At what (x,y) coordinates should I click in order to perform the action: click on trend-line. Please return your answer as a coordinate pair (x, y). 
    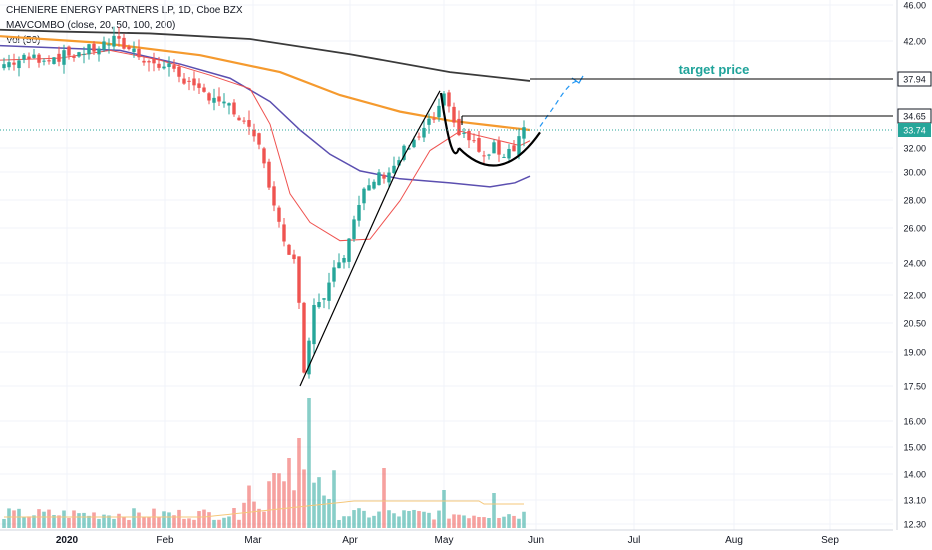
    Looking at the image, I should click on (350, 274).